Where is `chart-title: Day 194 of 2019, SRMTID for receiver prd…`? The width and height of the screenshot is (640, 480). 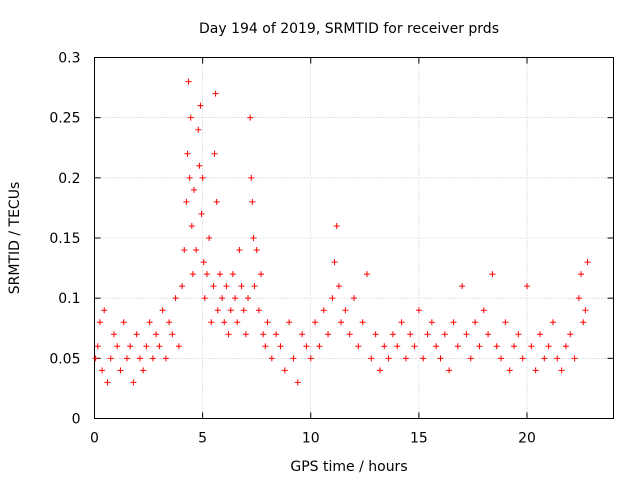
chart-title: Day 194 of 2019, SRMTID for receiver prd… is located at coordinates (349, 29).